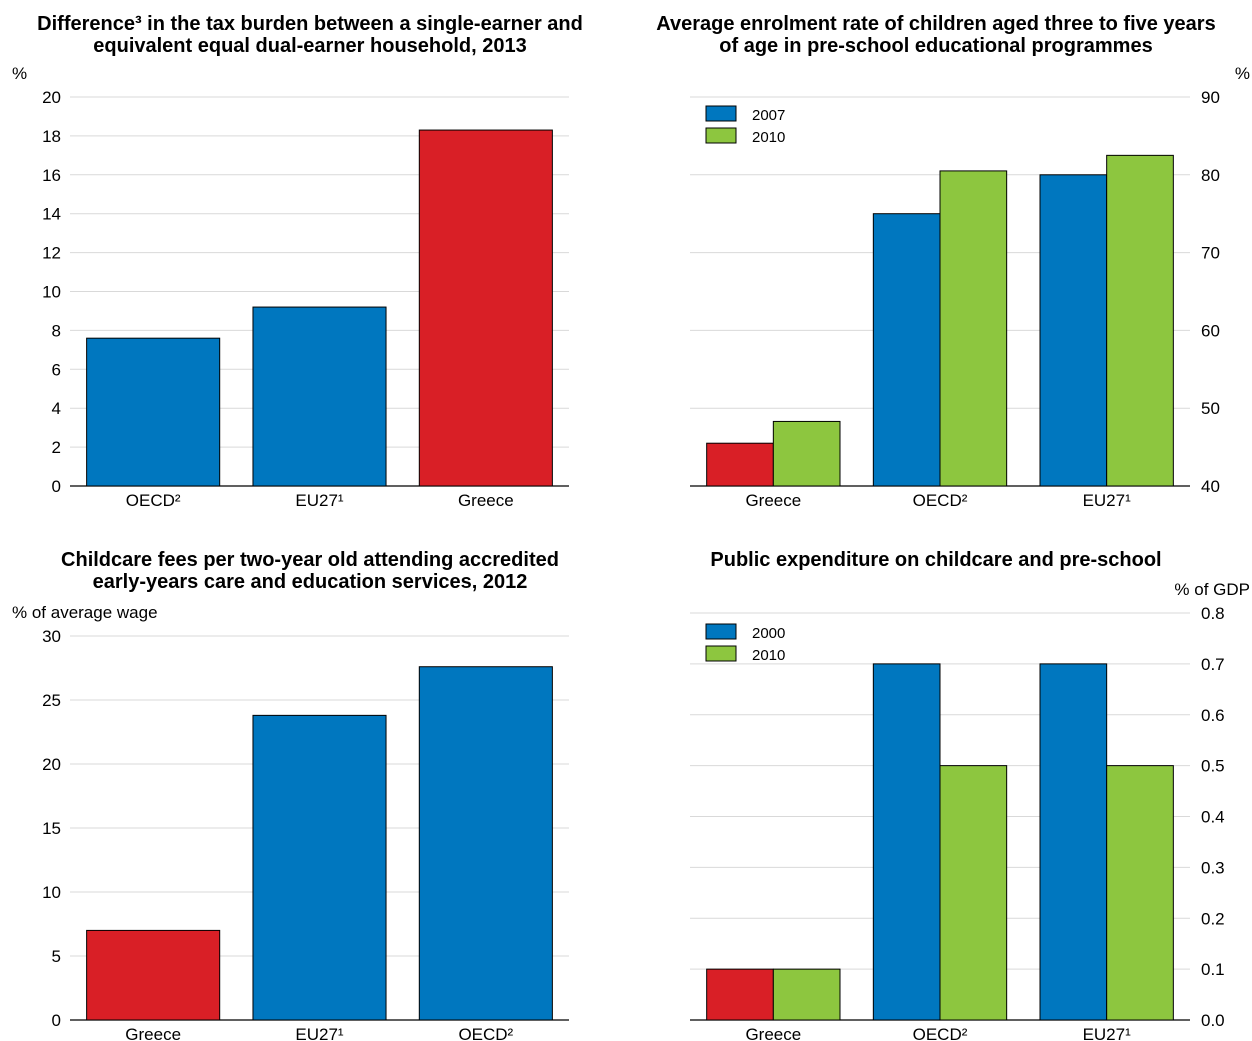 Image resolution: width=1252 pixels, height=1041 pixels. Describe the element at coordinates (768, 633) in the screenshot. I see `legend-label-2000: 2000` at that location.